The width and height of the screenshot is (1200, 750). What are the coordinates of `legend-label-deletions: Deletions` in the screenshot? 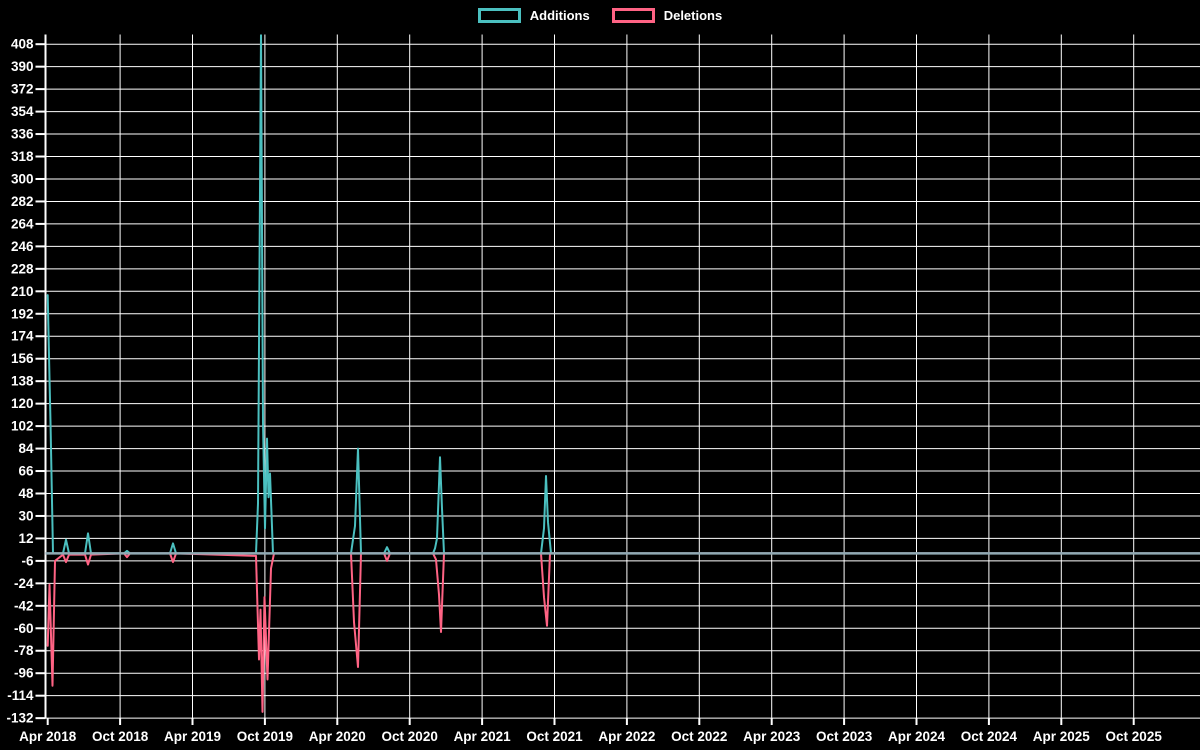 It's located at (693, 15).